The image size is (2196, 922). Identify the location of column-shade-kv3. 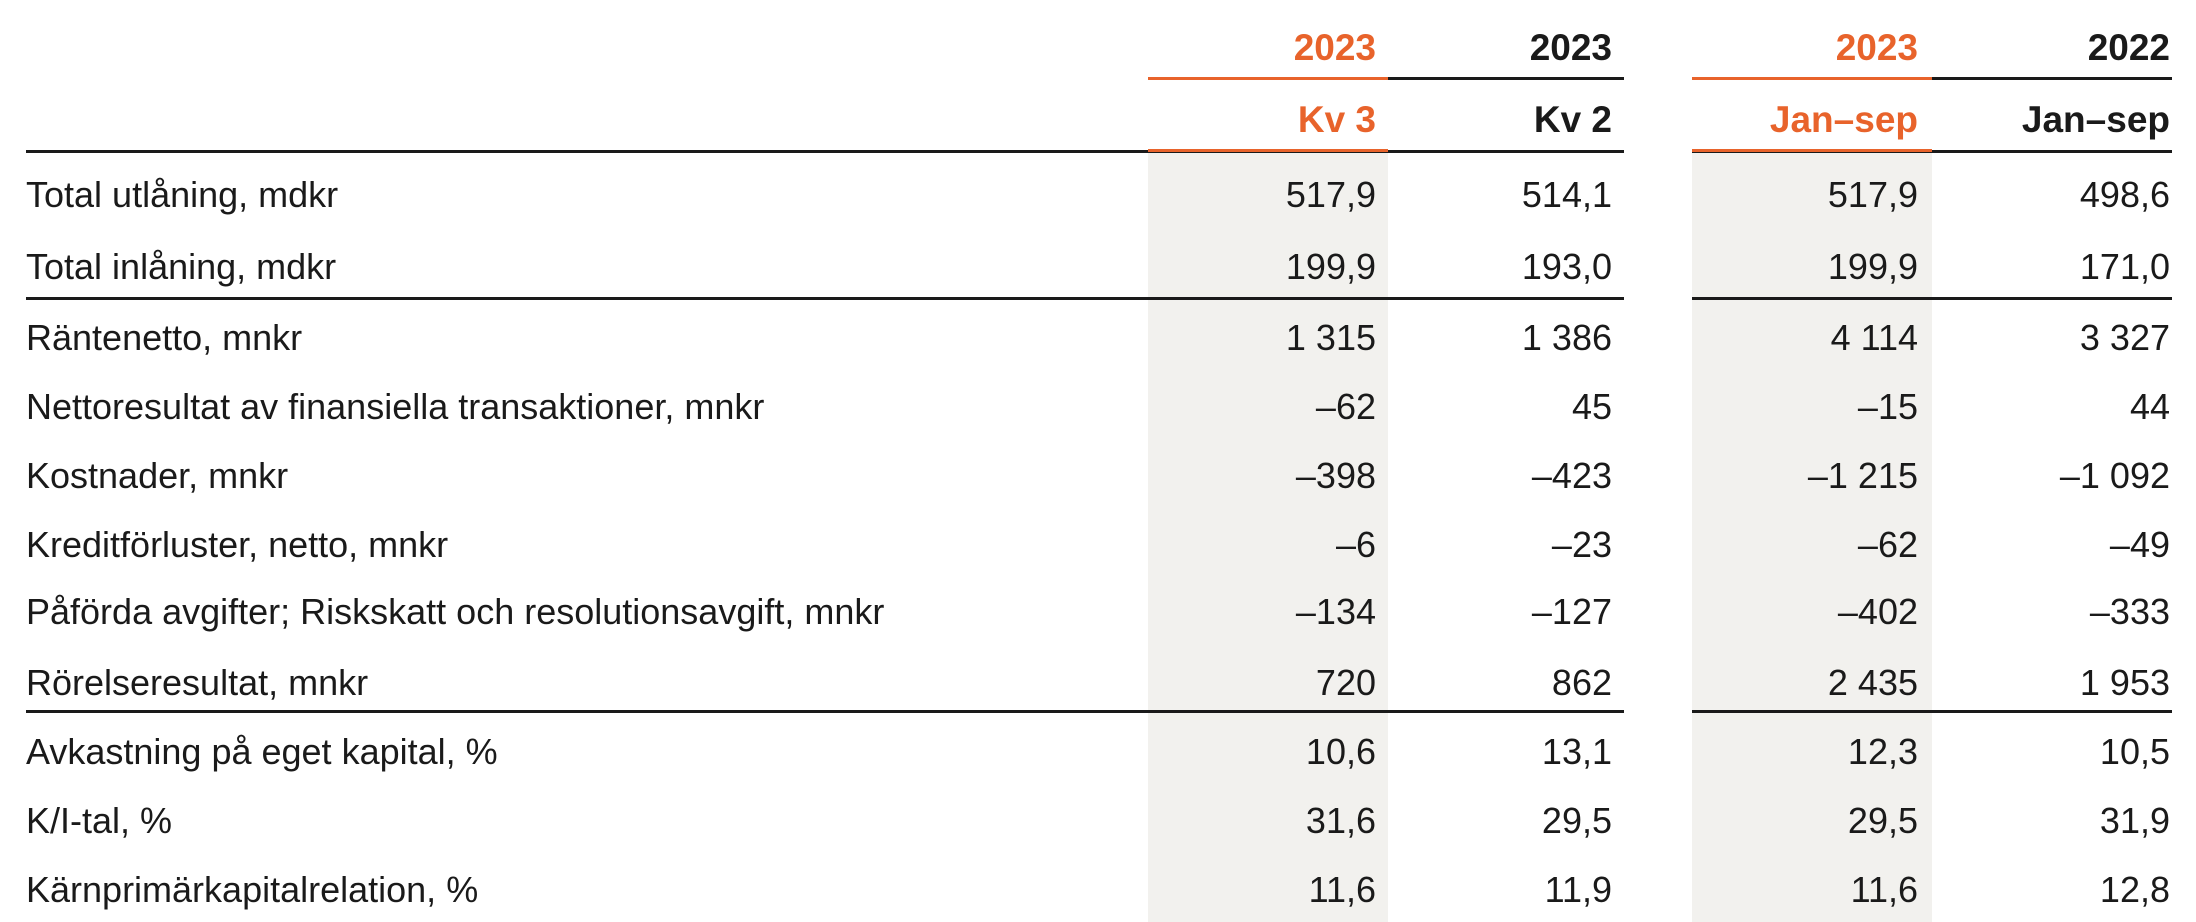
(1268, 537).